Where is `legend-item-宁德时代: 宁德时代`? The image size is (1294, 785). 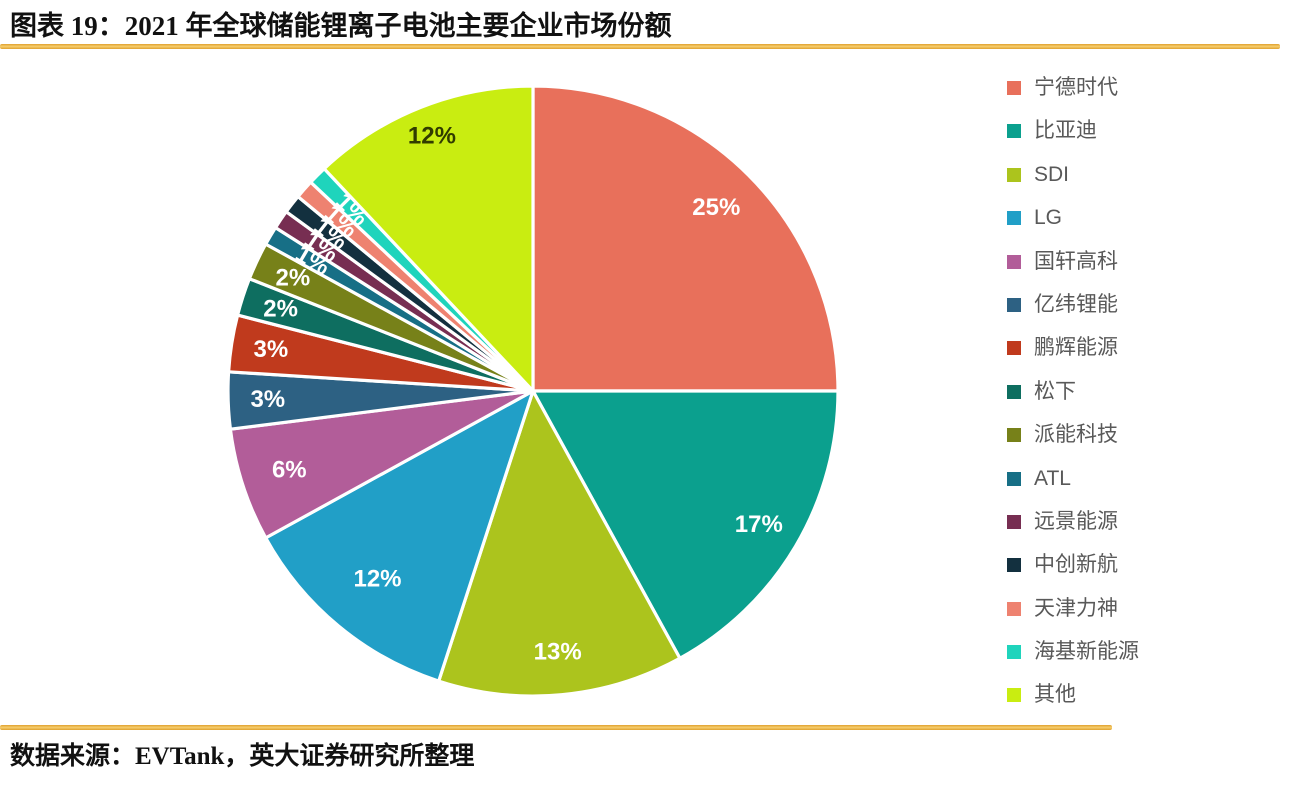
legend-item-宁德时代: 宁德时代 is located at coordinates (1073, 88).